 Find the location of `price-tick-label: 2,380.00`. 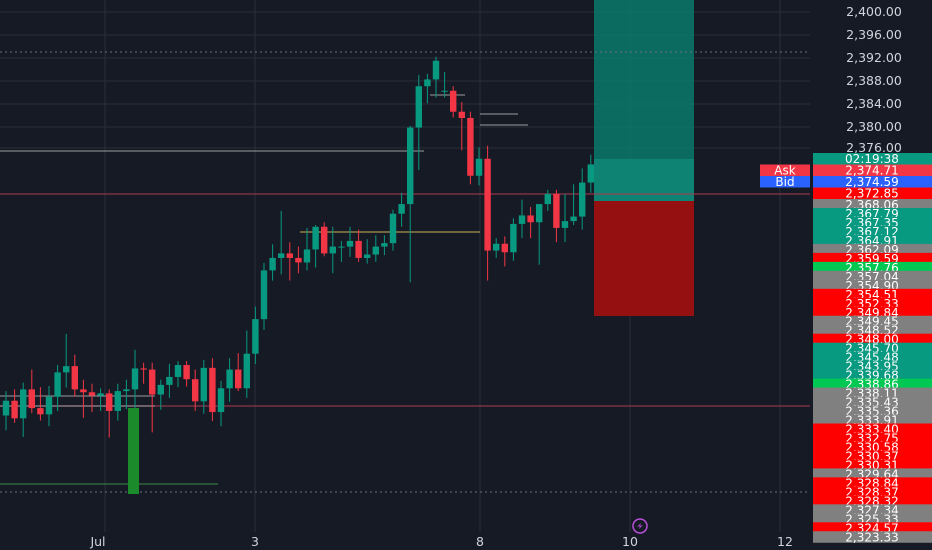

price-tick-label: 2,380.00 is located at coordinates (874, 126).